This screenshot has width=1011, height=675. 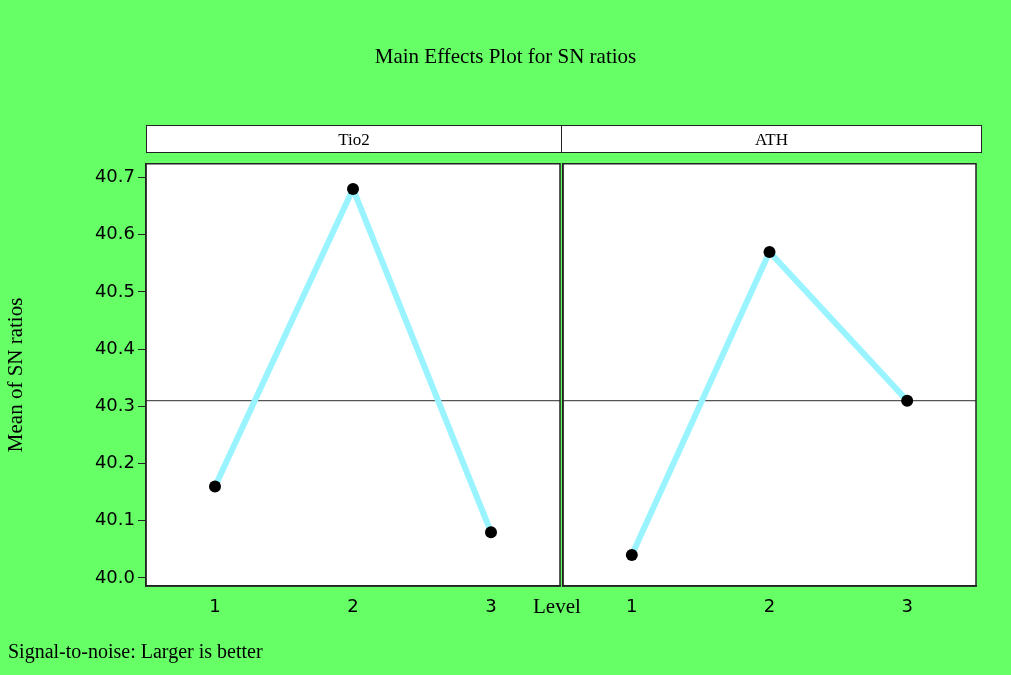 I want to click on chart-title: Main Effects Plot for SN ratios, so click(x=505, y=56).